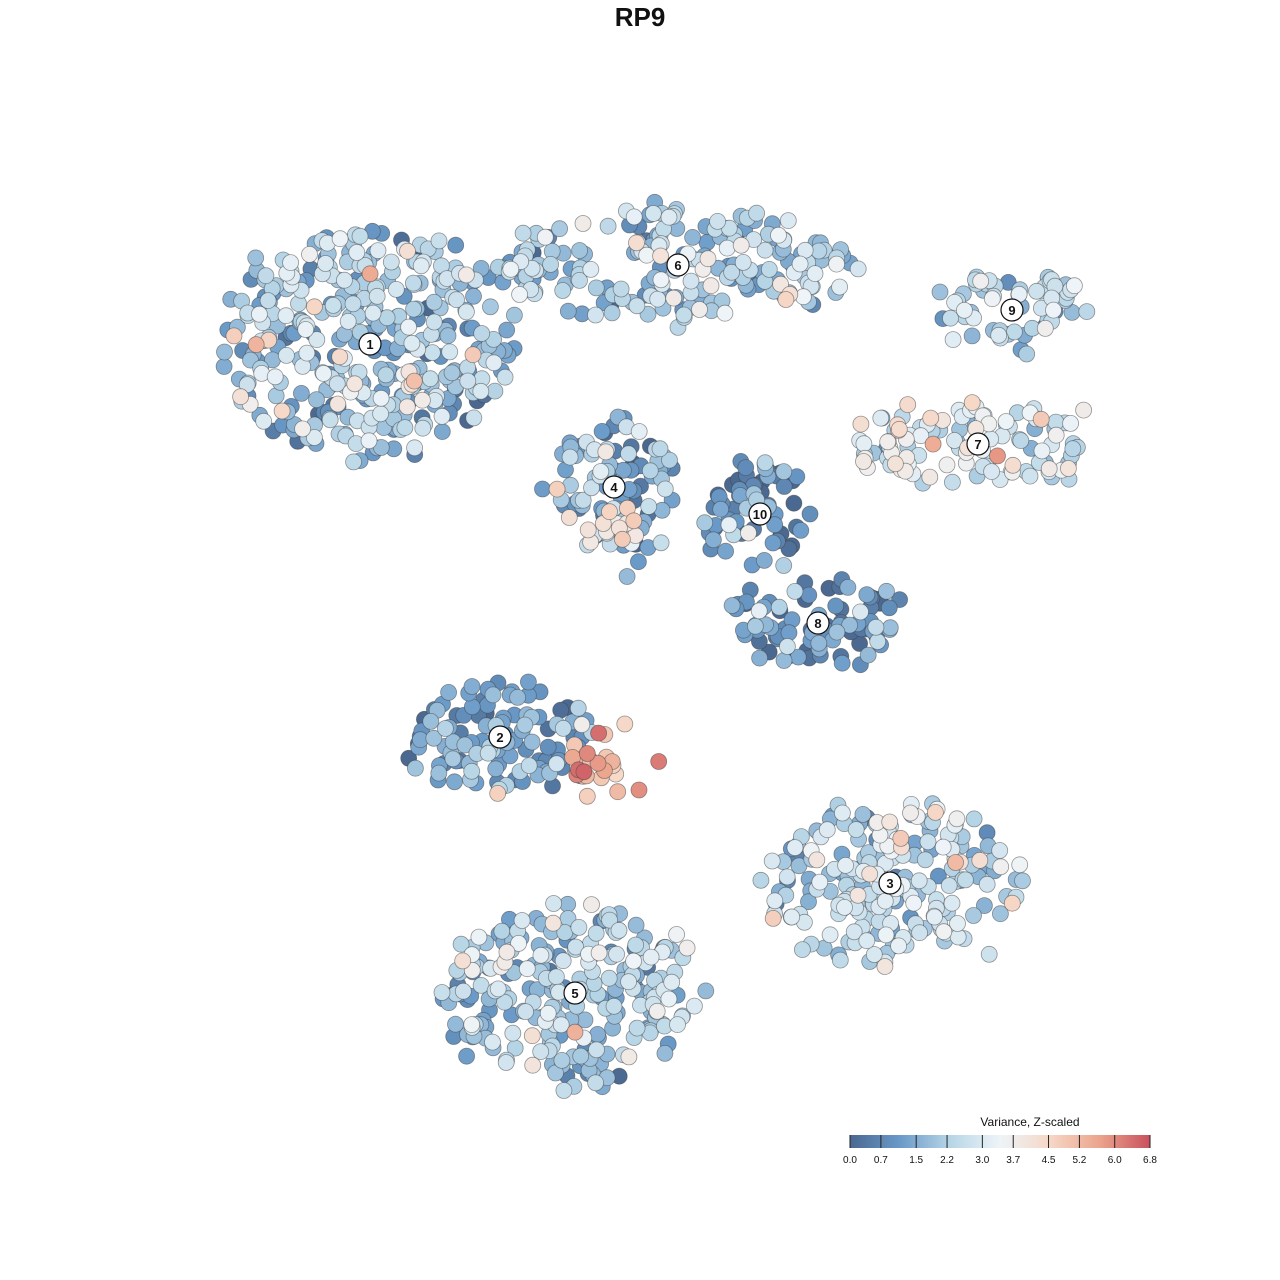 This screenshot has width=1280, height=1280. Describe the element at coordinates (1030, 1122) in the screenshot. I see `legend-title: Variance, Z-scaled` at that location.